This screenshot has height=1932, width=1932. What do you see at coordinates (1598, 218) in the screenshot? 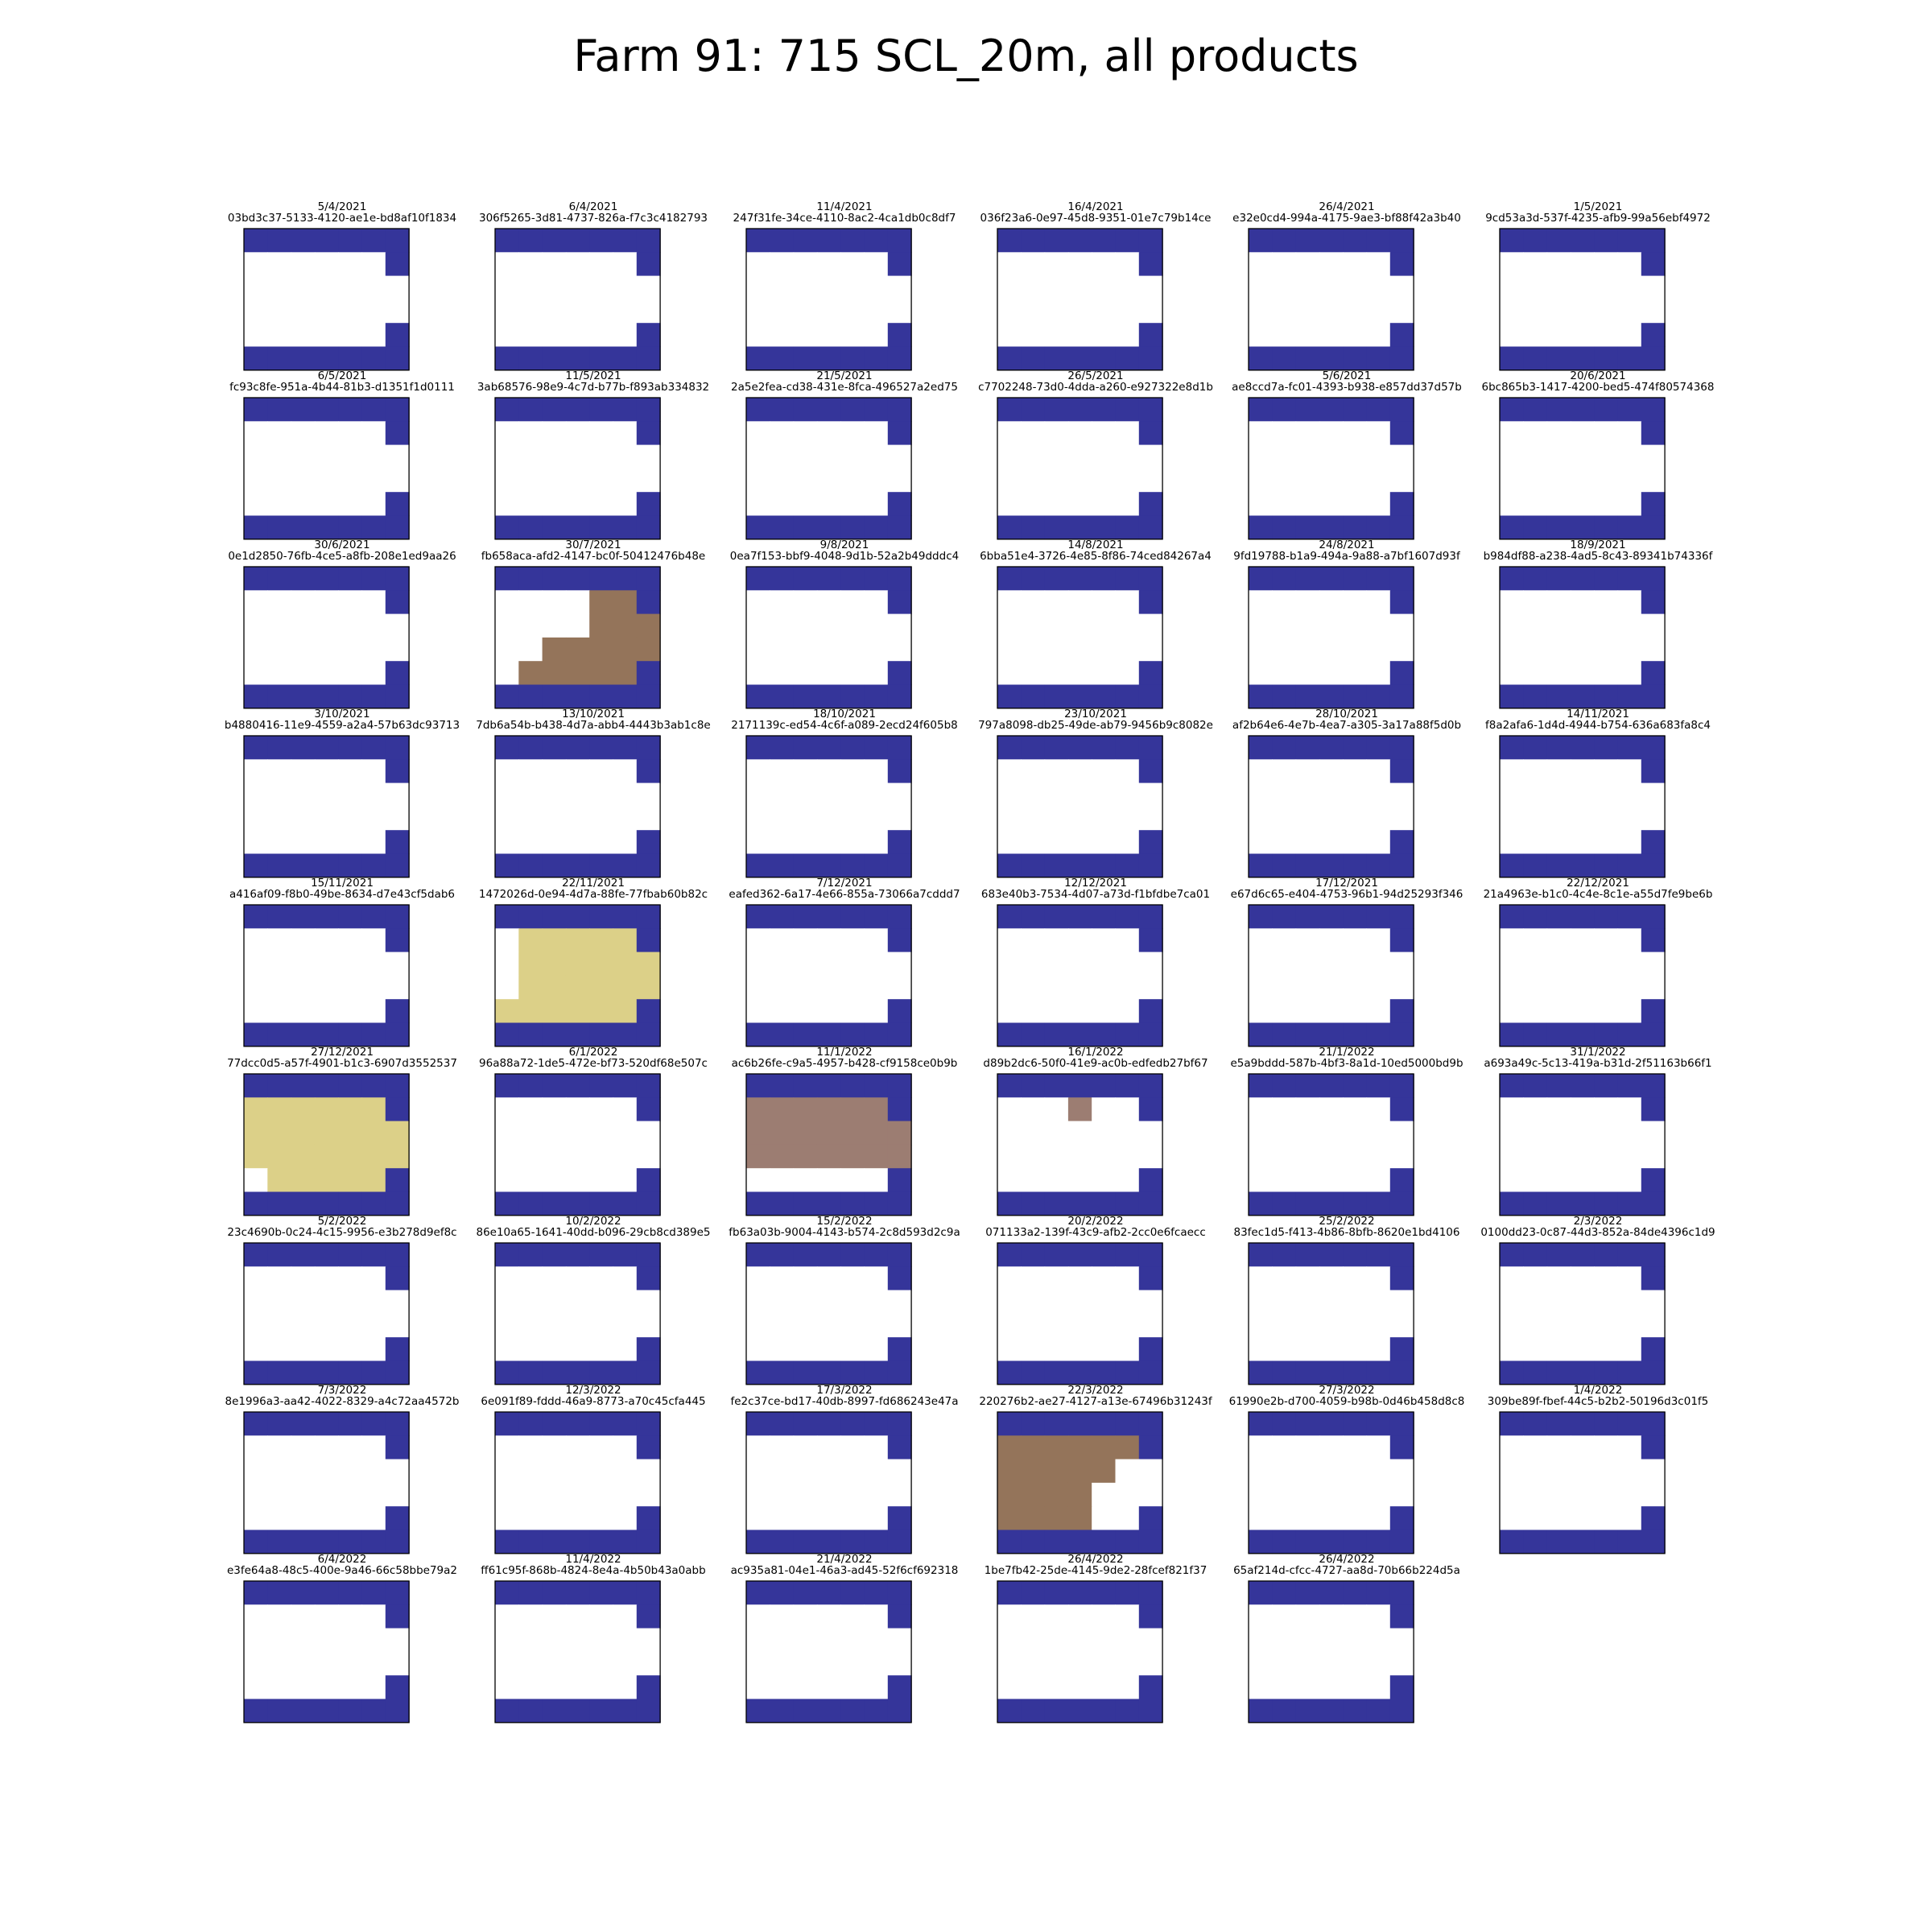
I see `panel-product-id: 9cd53a3d-537f-4235-afb9-99a56ebf4972` at bounding box center [1598, 218].